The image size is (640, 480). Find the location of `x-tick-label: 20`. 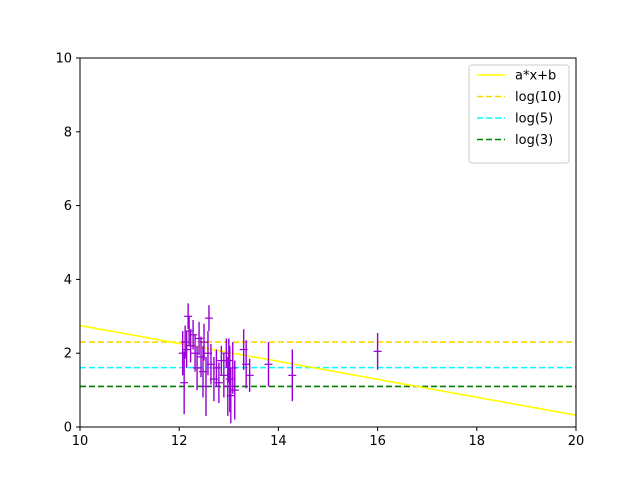

x-tick-label: 20 is located at coordinates (576, 441).